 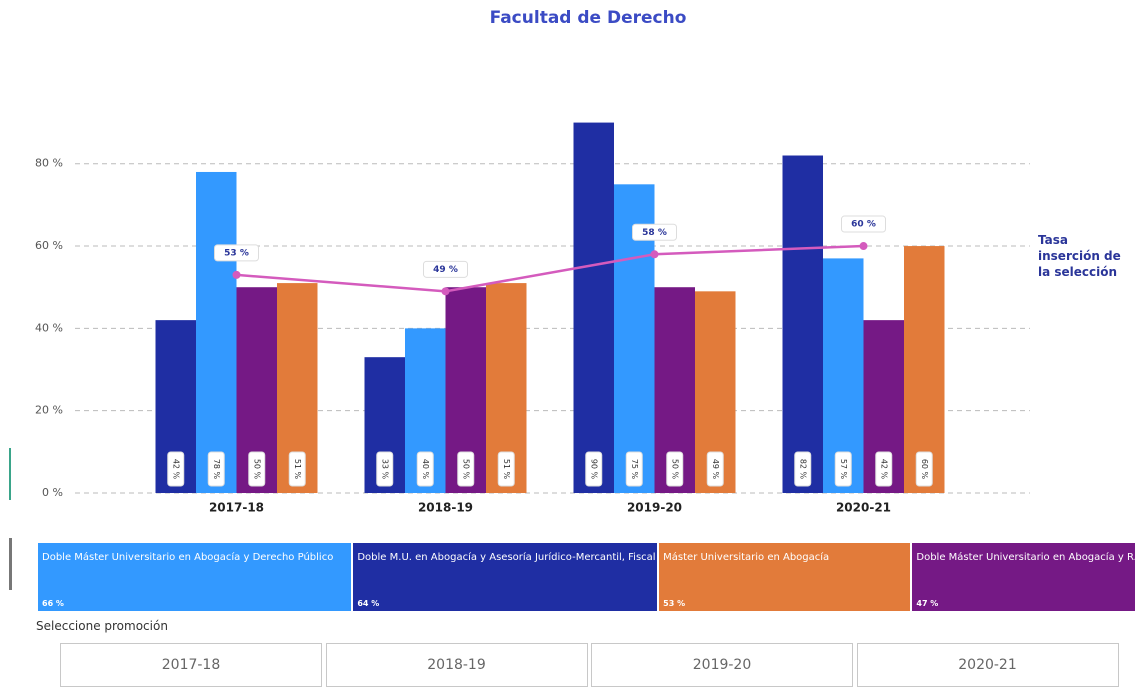 I want to click on data-label: 90 %, so click(x=593, y=469).